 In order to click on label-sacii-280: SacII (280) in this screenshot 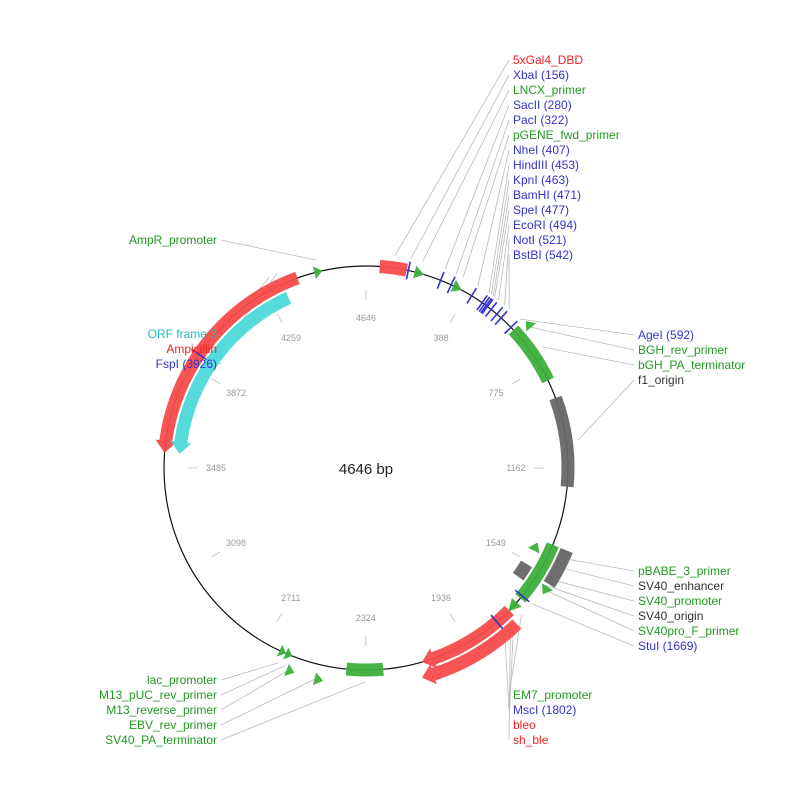, I will do `click(542, 105)`.